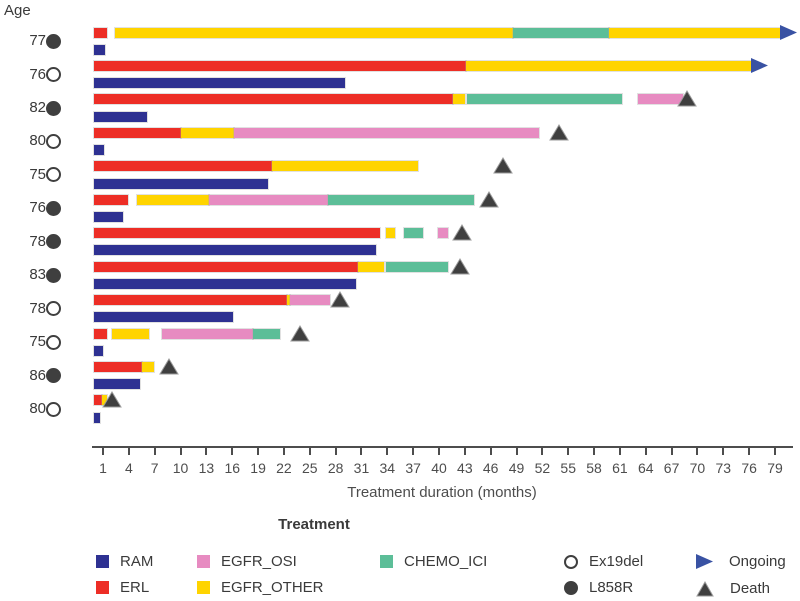 The image size is (800, 601). I want to click on legend-label: RAM, so click(137, 561).